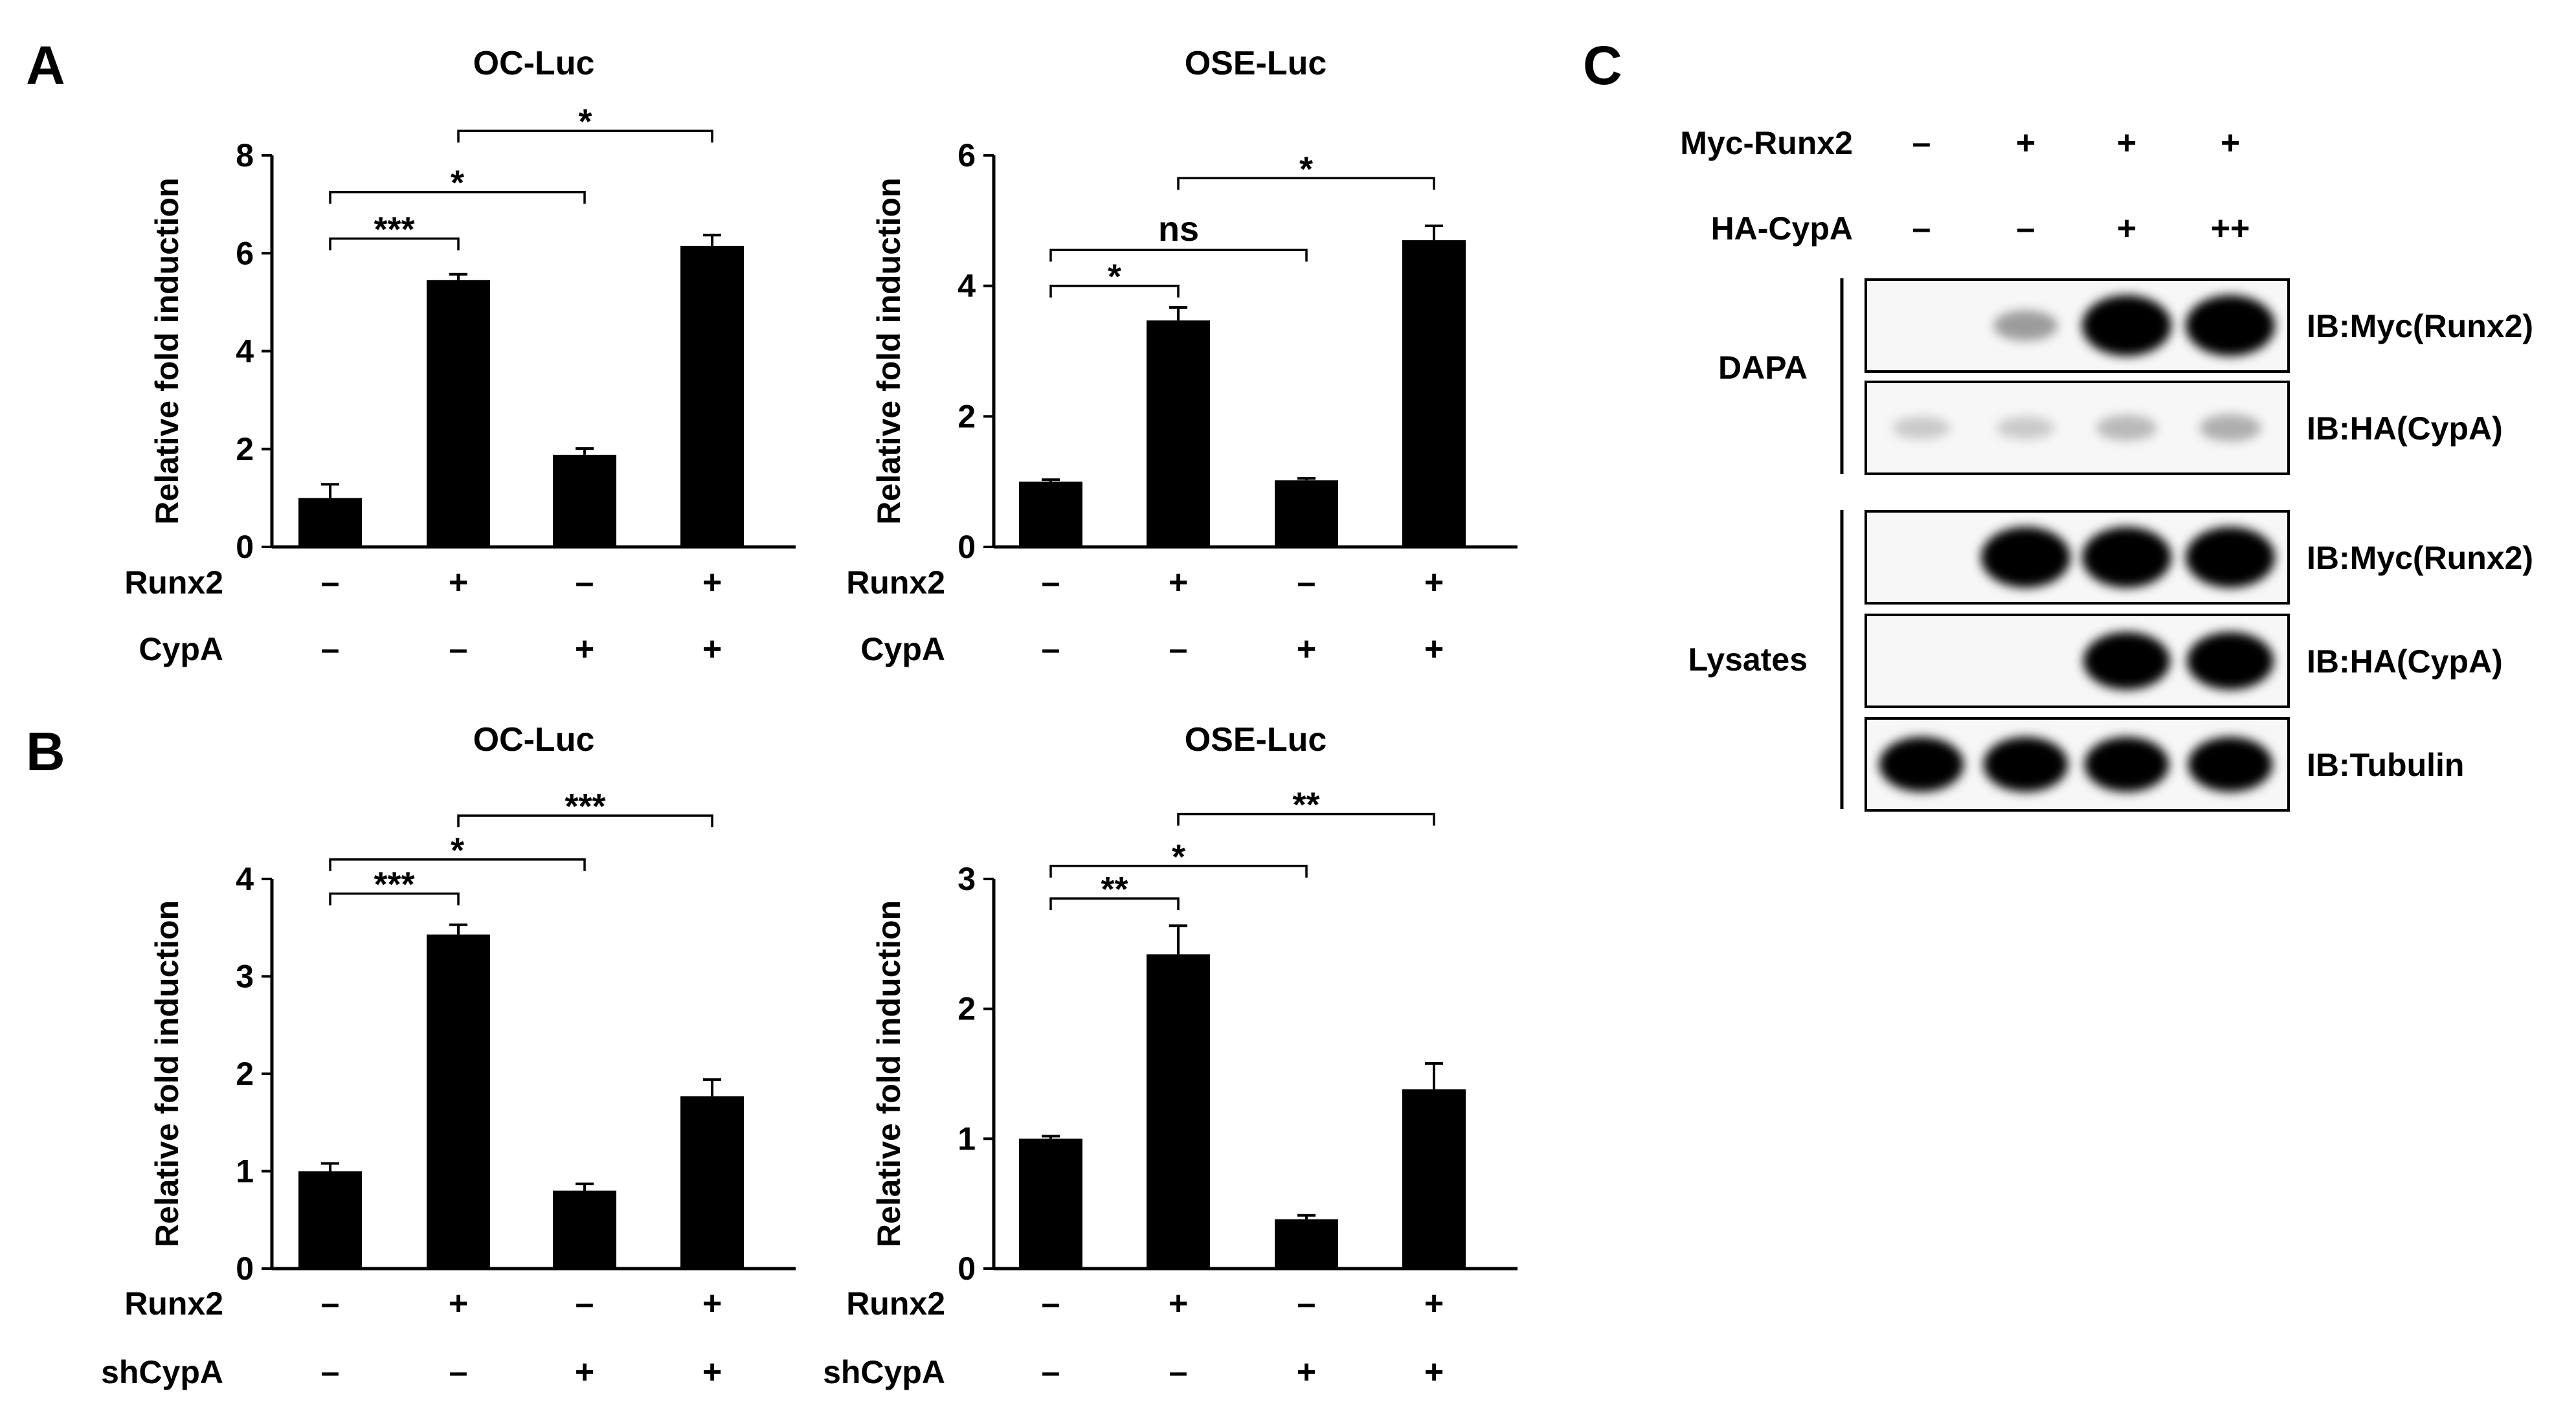 This screenshot has height=1422, width=2576. I want to click on panel-label-b: B, so click(45, 752).